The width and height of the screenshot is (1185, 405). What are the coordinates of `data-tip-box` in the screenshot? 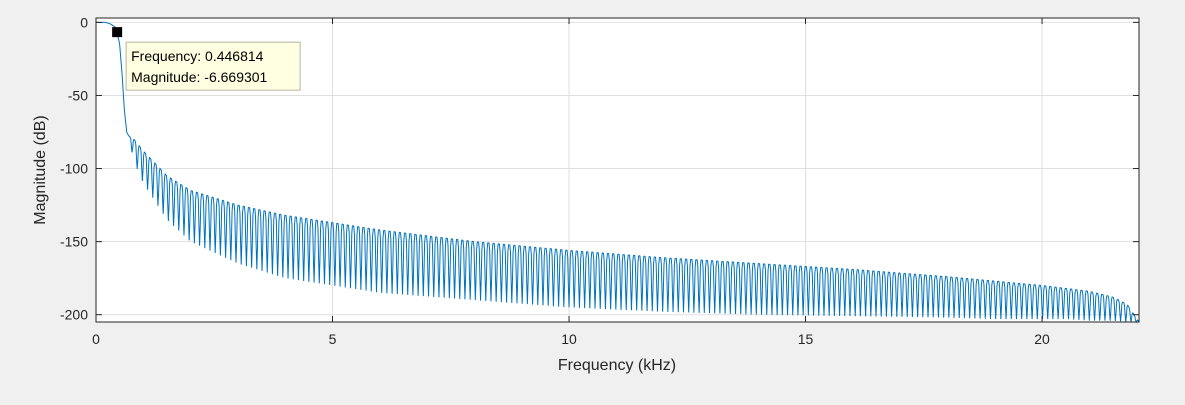 It's located at (213, 66).